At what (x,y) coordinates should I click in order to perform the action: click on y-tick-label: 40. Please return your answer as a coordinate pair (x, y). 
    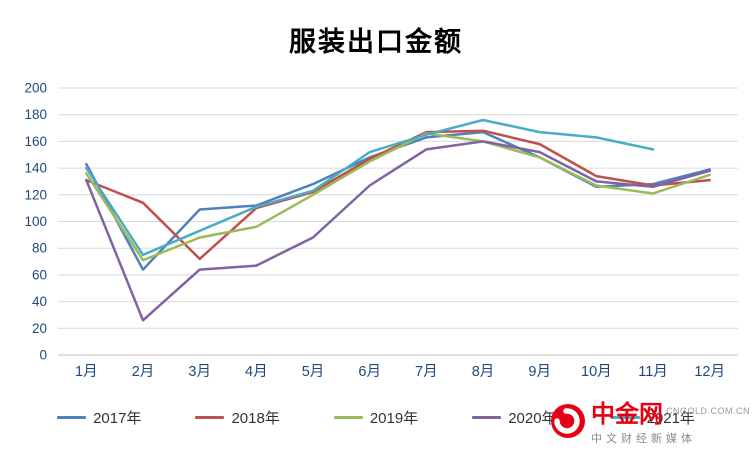
    Looking at the image, I should click on (39, 301).